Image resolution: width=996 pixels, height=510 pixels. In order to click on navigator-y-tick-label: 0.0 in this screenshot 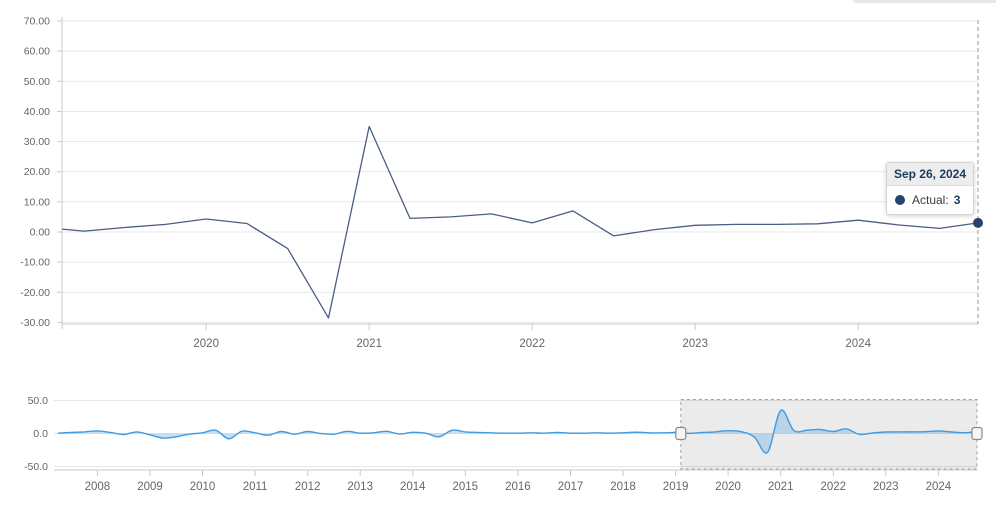, I will do `click(40, 434)`.